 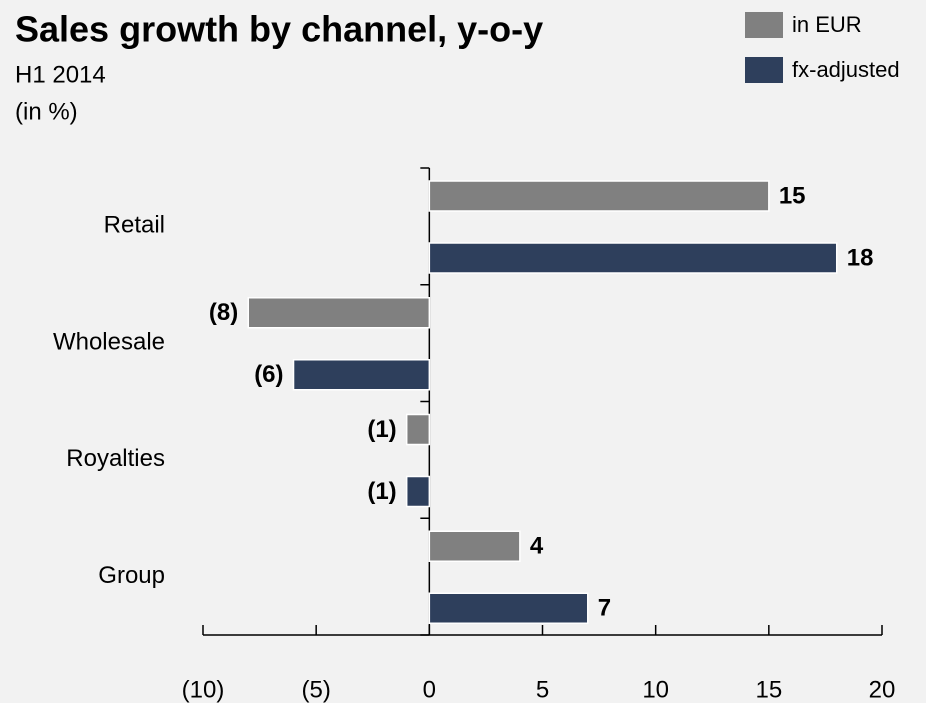 What do you see at coordinates (60, 74) in the screenshot?
I see `chart-subtitle: H1 2014` at bounding box center [60, 74].